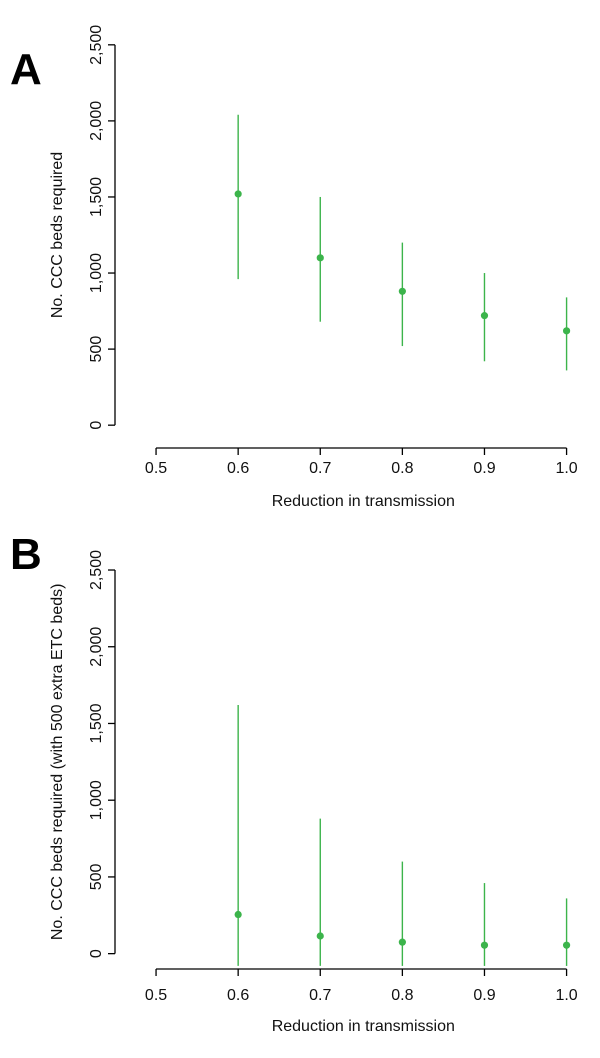 The width and height of the screenshot is (600, 1058). I want to click on chart-a-x-tick-label: 0.5, so click(156, 468).